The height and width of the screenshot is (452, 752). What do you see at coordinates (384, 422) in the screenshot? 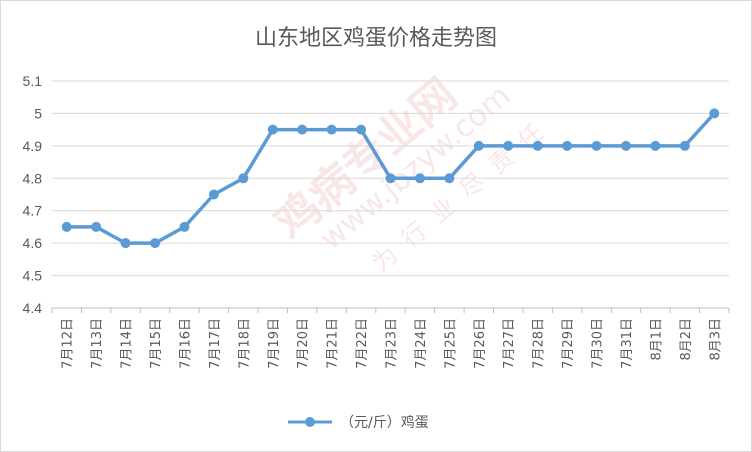
I see `legend-label: （元/斤）鸡蛋` at bounding box center [384, 422].